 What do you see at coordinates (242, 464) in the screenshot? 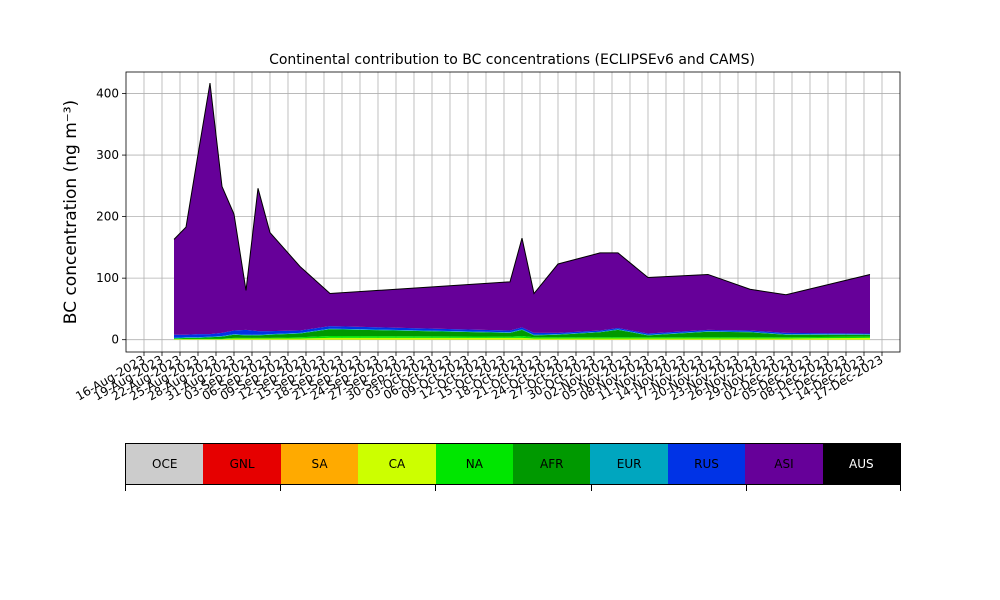
I see `legend-entry-gnl: GNL` at bounding box center [242, 464].